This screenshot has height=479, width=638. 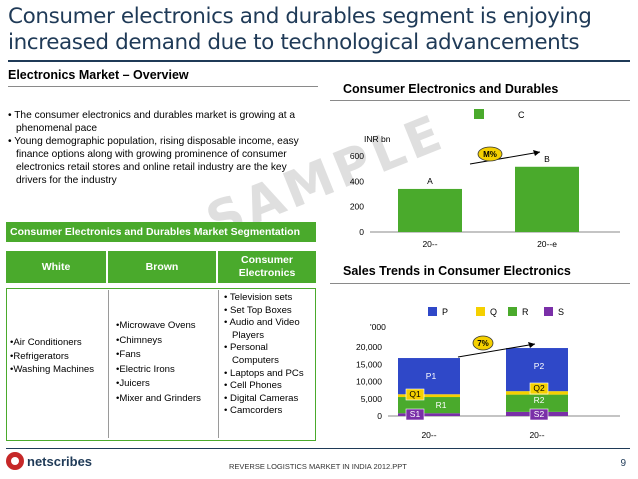 I want to click on chart1-underline, so click(x=480, y=100).